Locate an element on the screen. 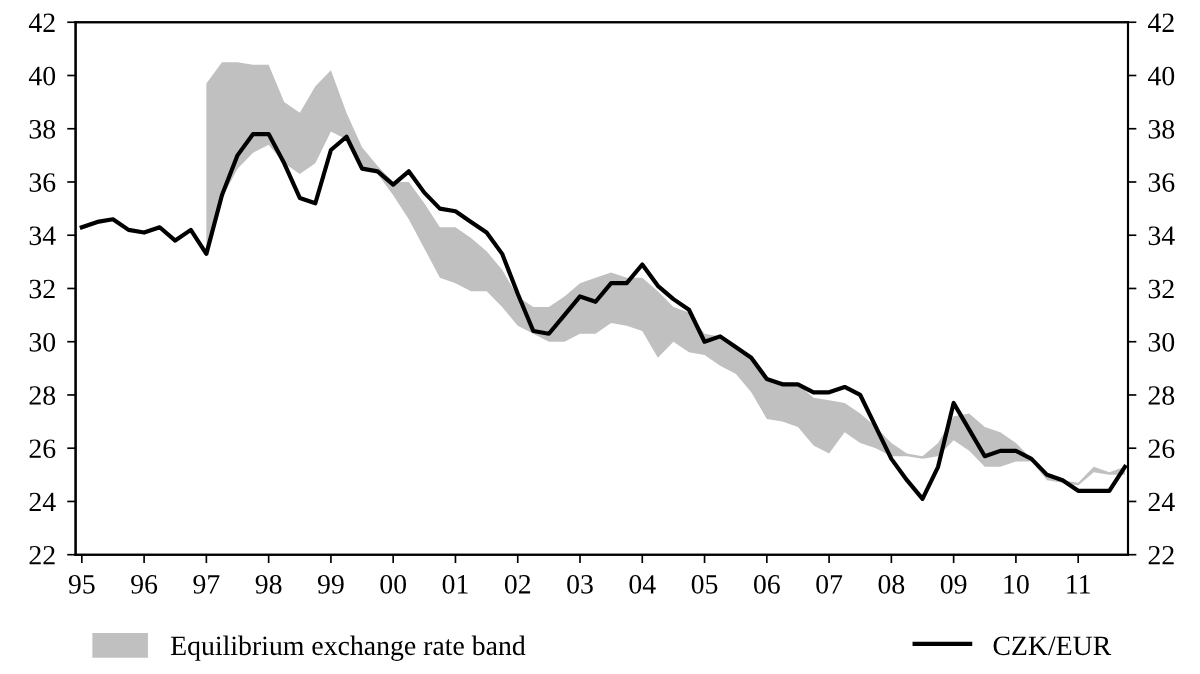  x-tick-label: 04 is located at coordinates (642, 584).